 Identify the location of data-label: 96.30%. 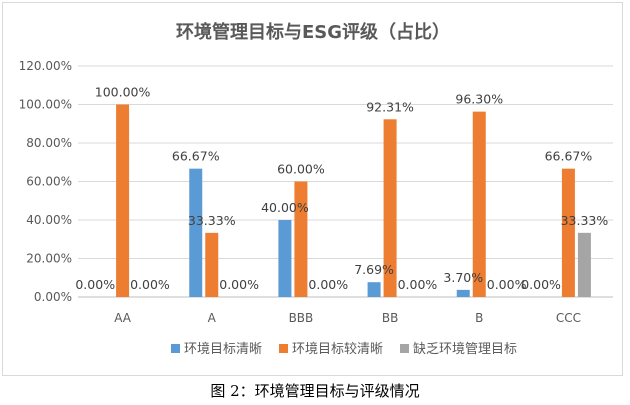
(479, 99).